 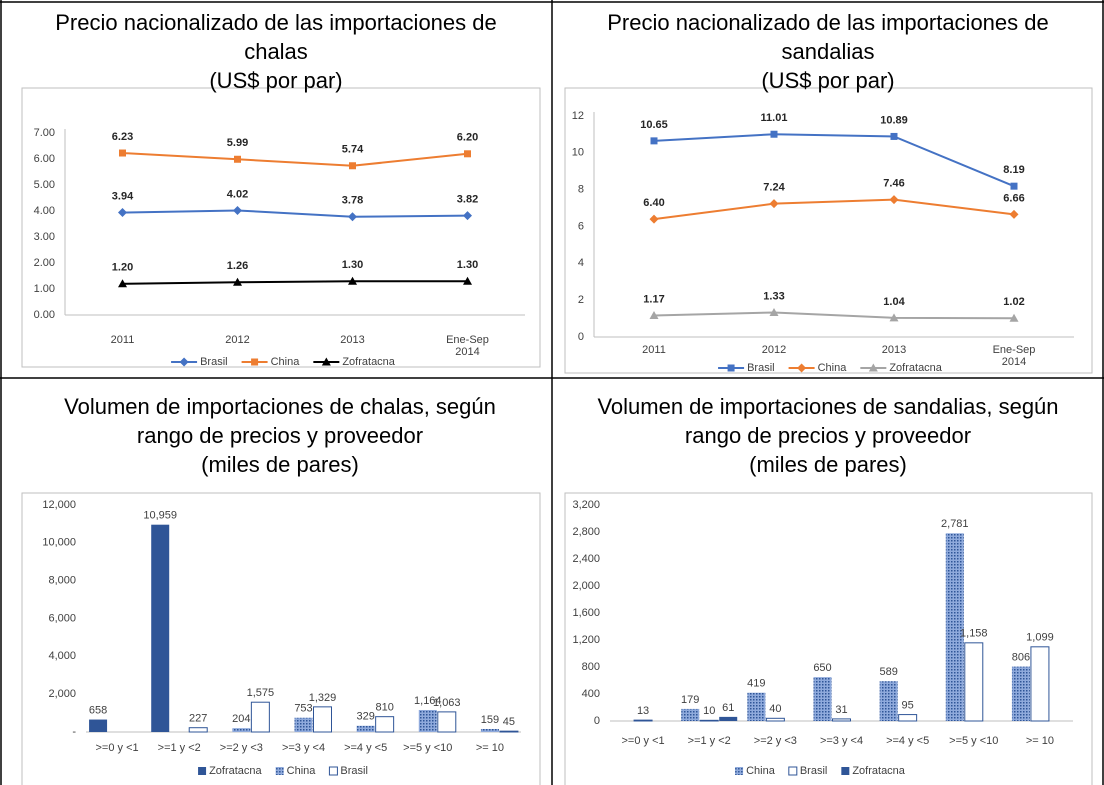 I want to click on x-tick-label: Ene-Sep 2014, so click(x=1014, y=356).